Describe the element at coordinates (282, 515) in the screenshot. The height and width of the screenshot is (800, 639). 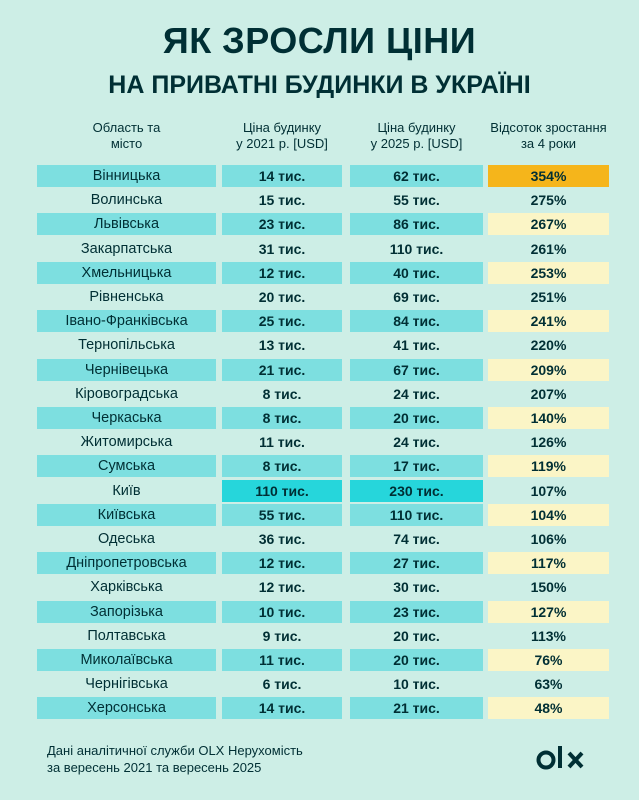
I see `price-2021-cell: 55 тис.` at that location.